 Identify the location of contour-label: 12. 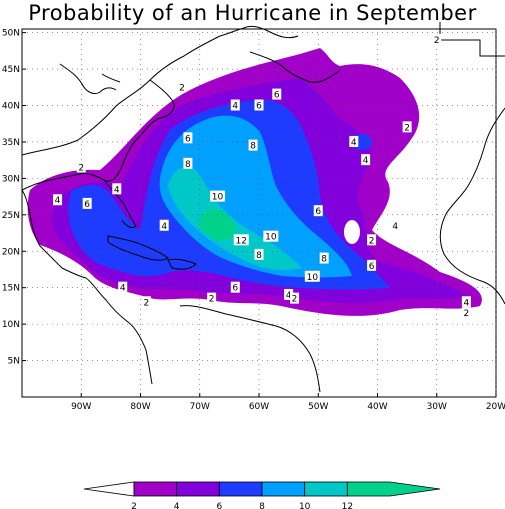
(240, 241).